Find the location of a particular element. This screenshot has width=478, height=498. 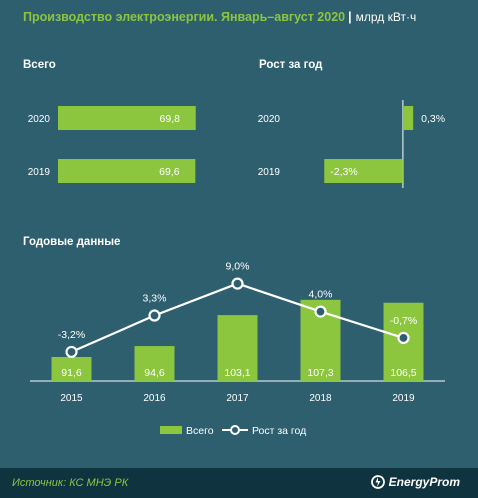

brand: EnergyProm is located at coordinates (415, 482).